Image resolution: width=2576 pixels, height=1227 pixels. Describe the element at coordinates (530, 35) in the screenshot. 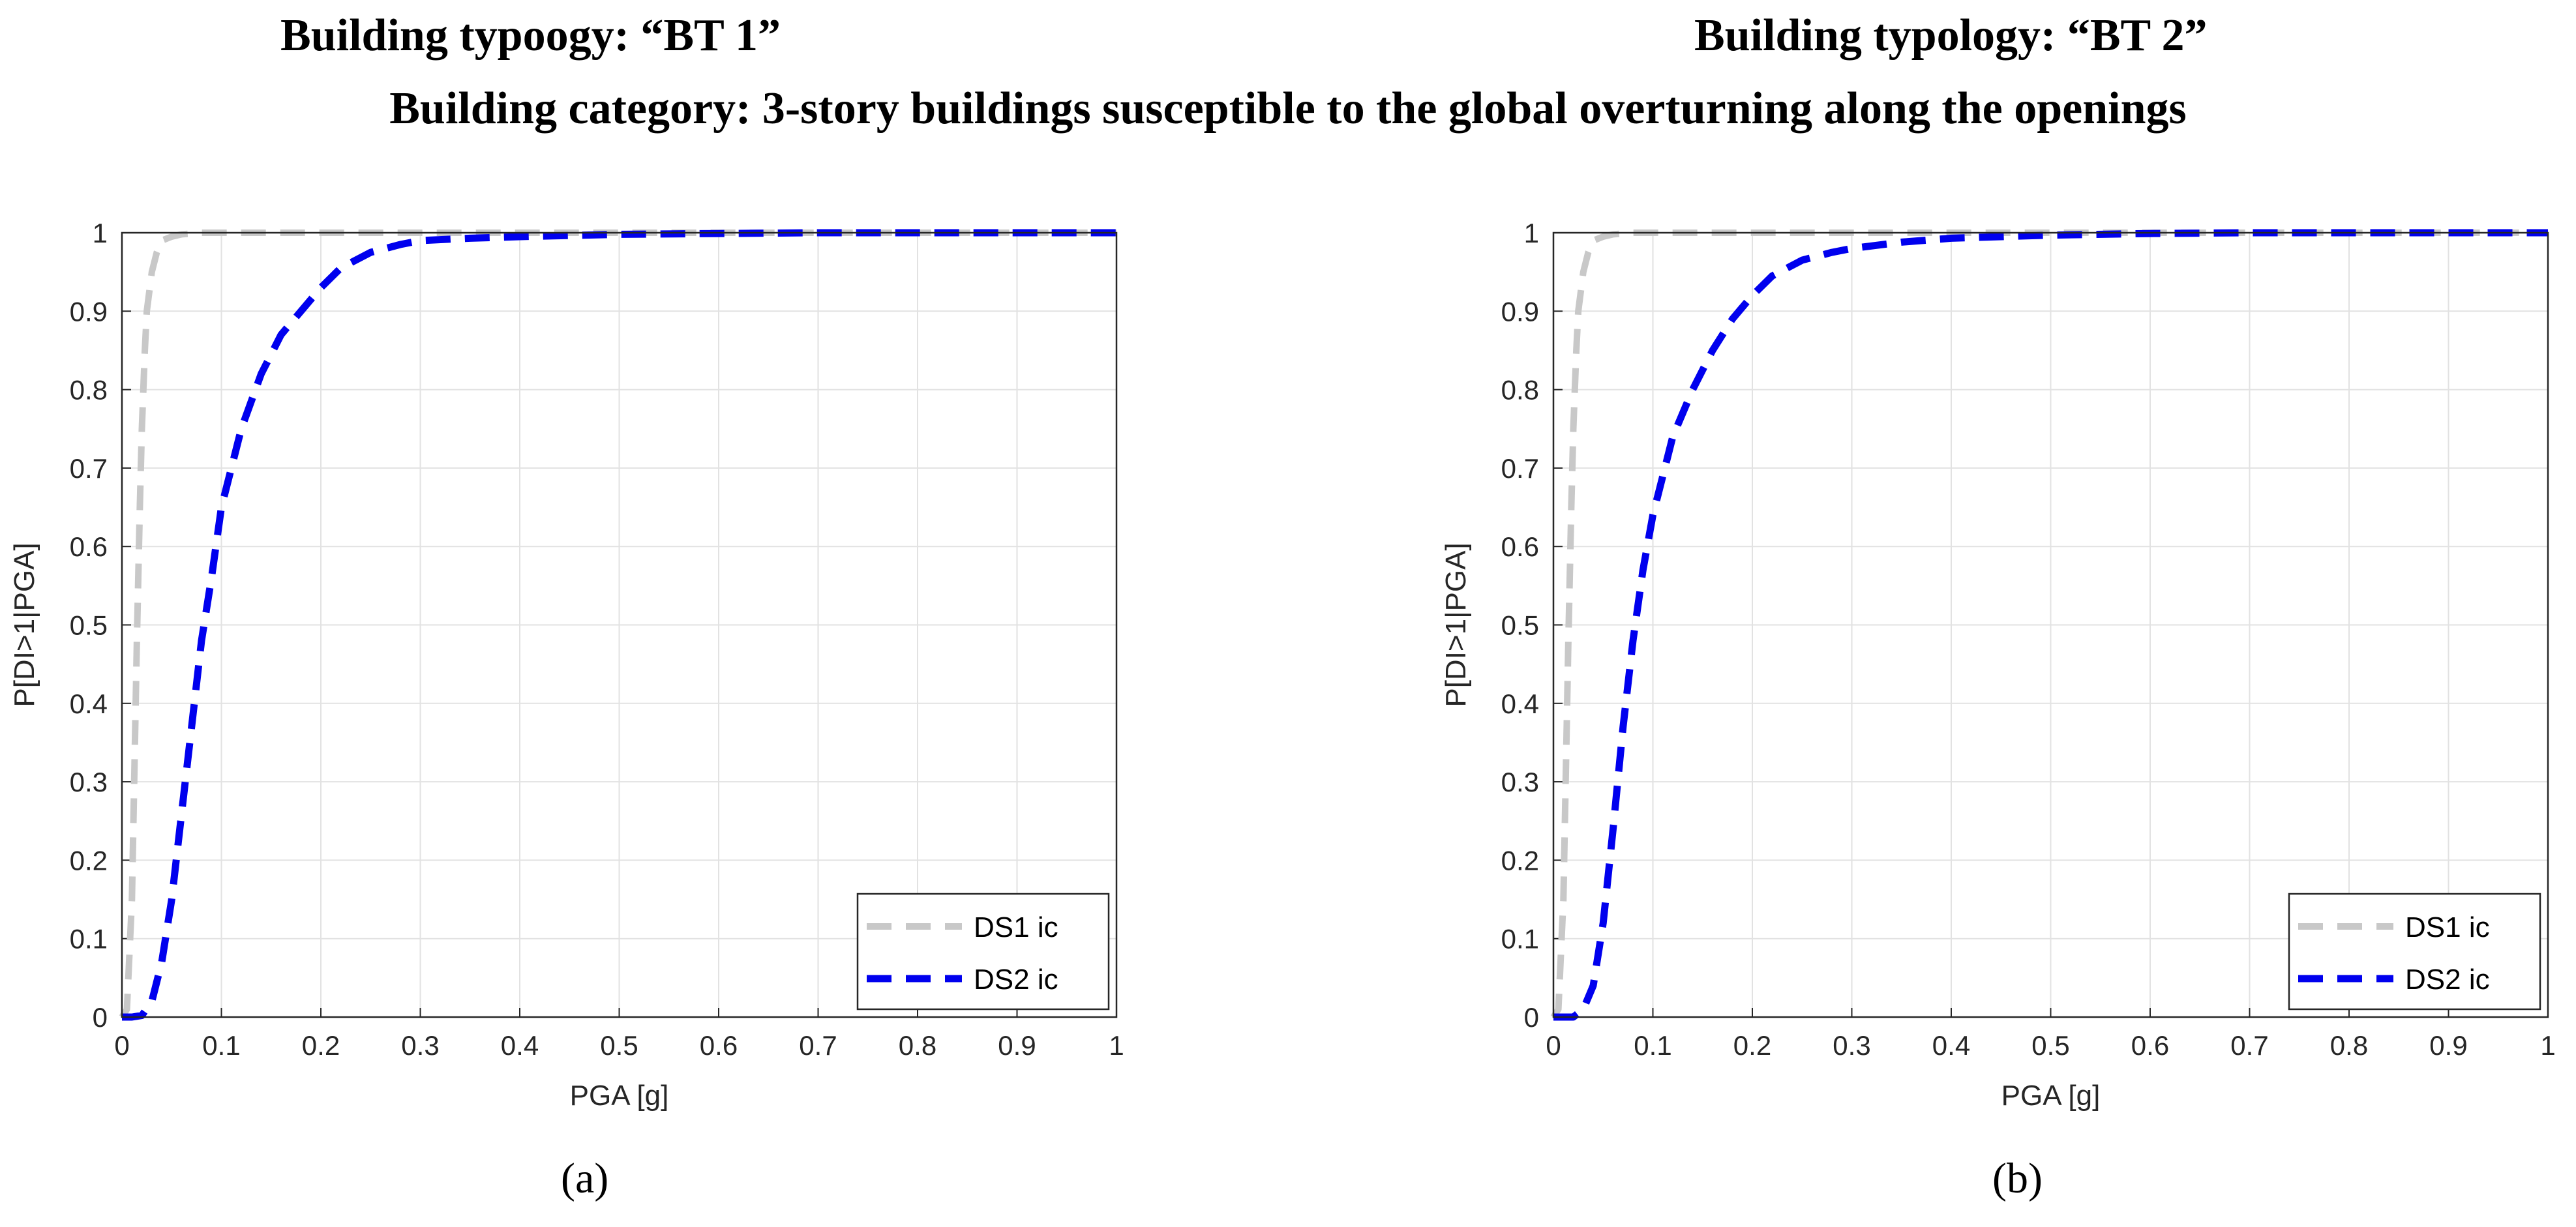

I see `typology-title-left: Building typoogy: “BT 1”` at that location.